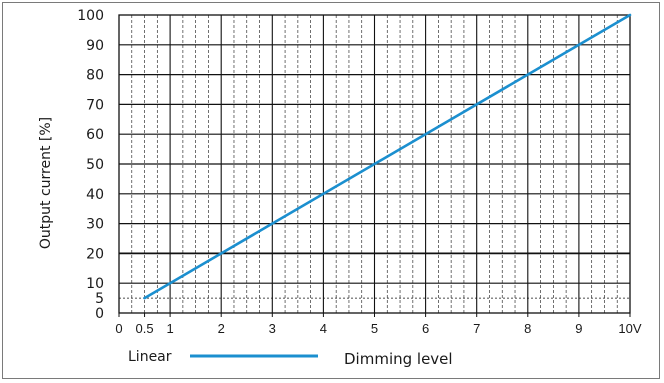 The image size is (664, 383). Describe the element at coordinates (95, 165) in the screenshot. I see `y-tick-label: 50` at that location.